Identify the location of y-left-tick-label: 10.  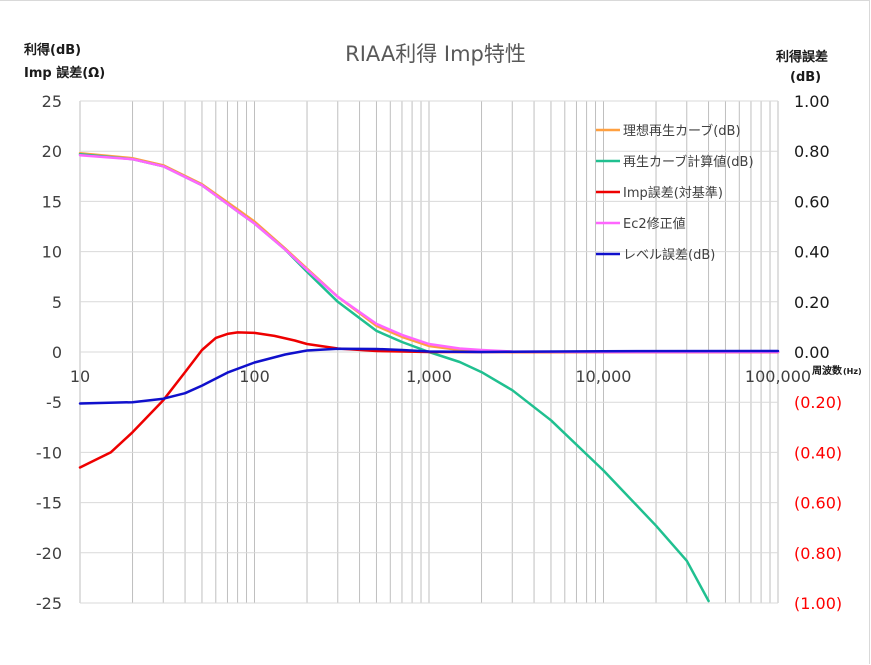
(52, 252).